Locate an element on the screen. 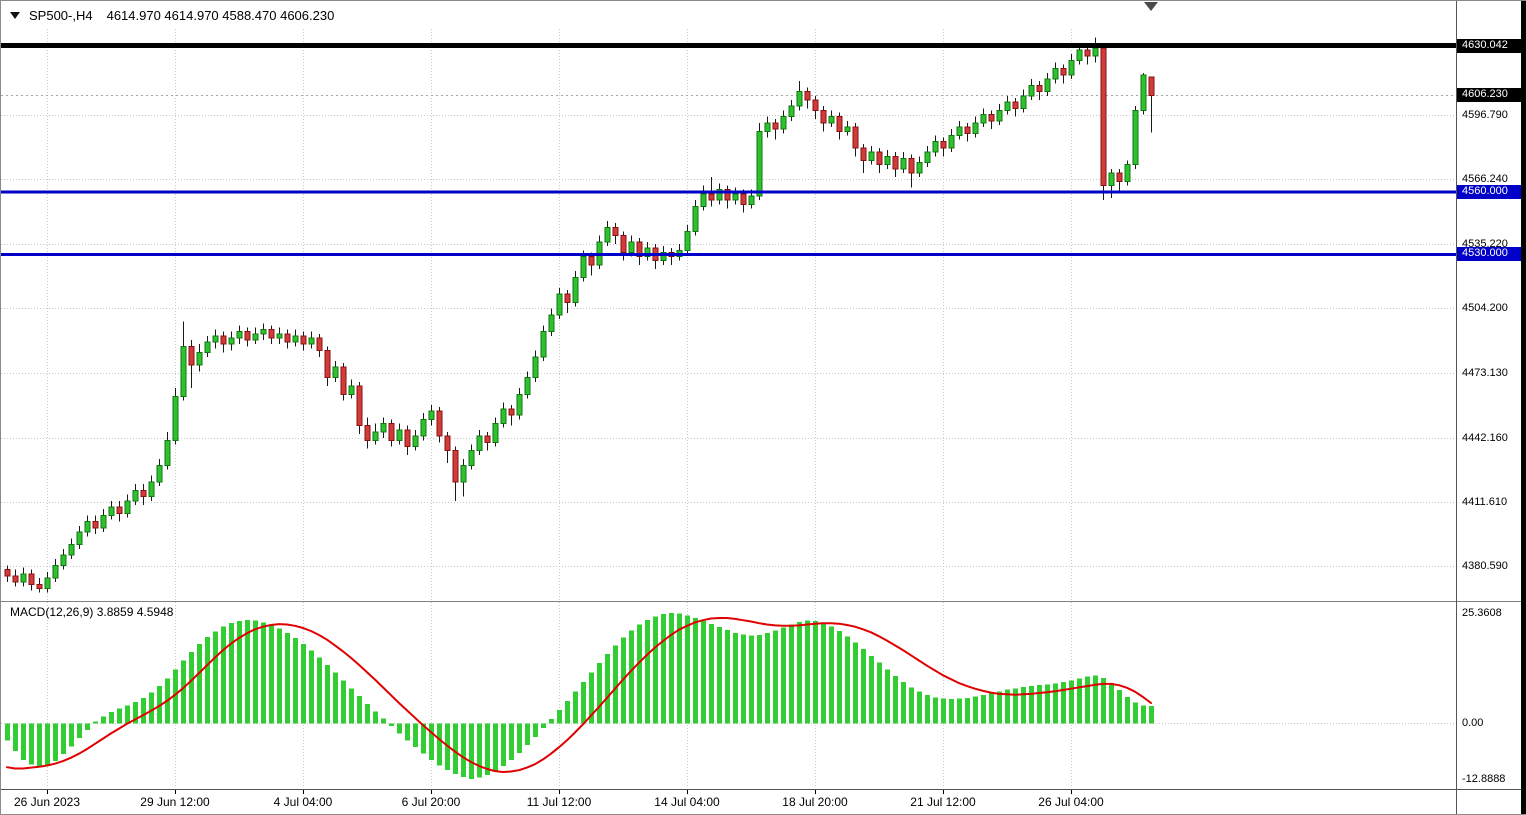 The image size is (1526, 815). price-axis-label: 4504.200 is located at coordinates (1485, 308).